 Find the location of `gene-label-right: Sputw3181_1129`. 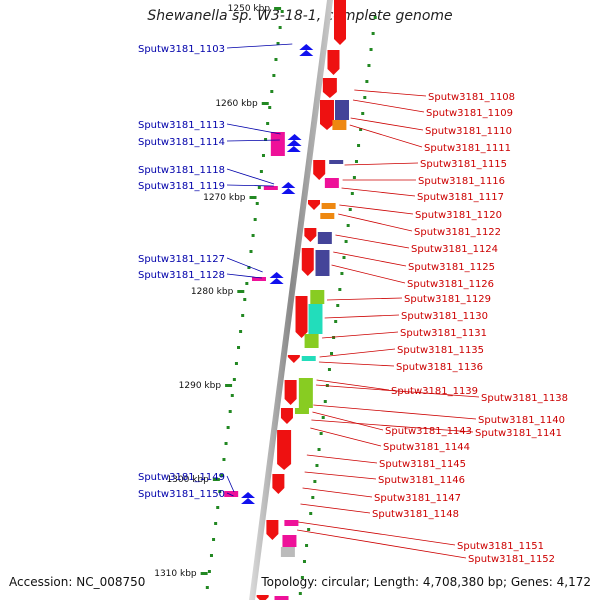

gene-label-right: Sputw3181_1129 is located at coordinates (447, 299).